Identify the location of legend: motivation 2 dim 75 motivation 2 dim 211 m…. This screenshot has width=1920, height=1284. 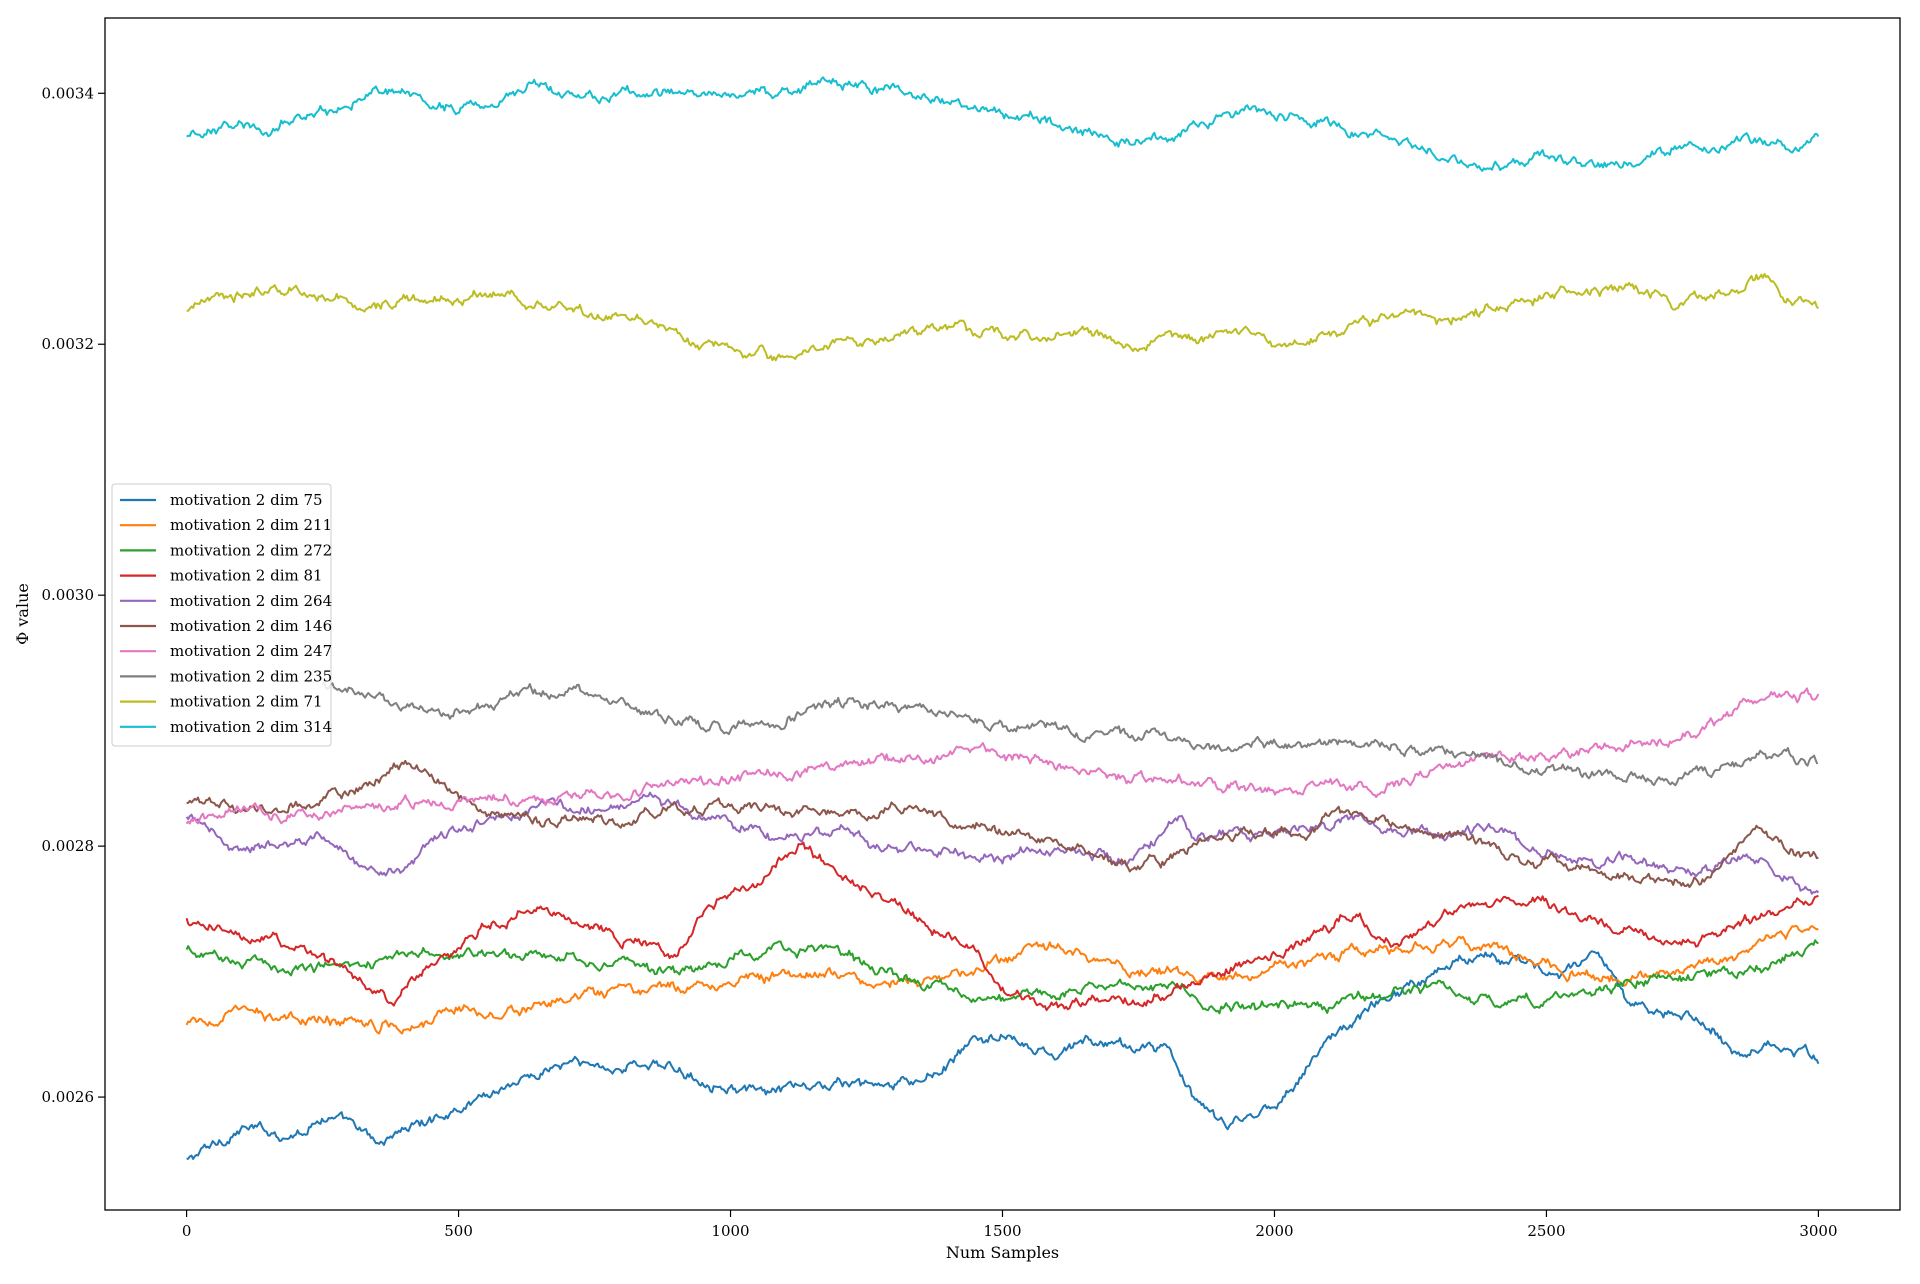
(221, 615).